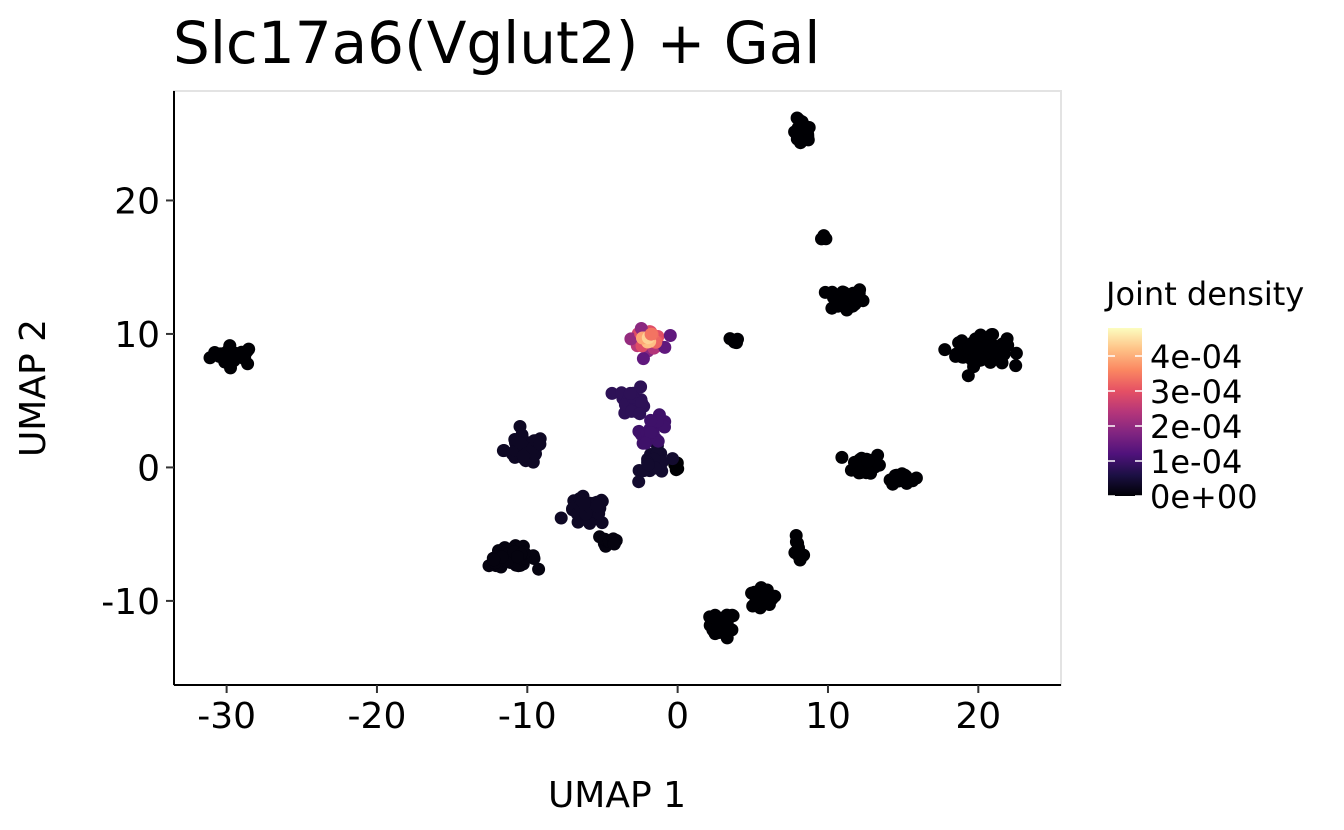  What do you see at coordinates (1196, 357) in the screenshot?
I see `legend-tick-label: 4e-04` at bounding box center [1196, 357].